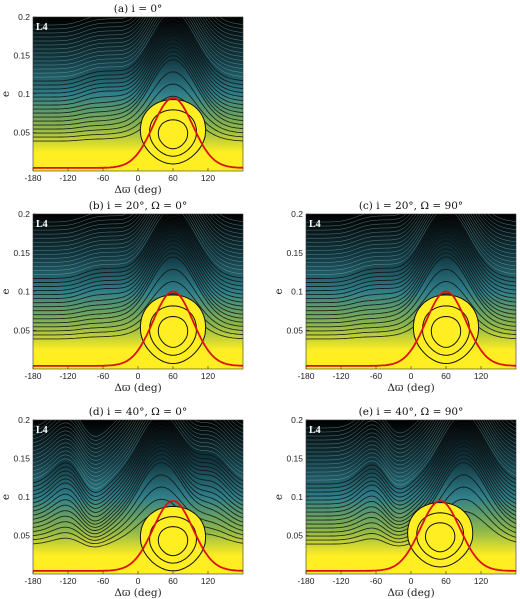 This screenshot has width=520, height=599. Describe the element at coordinates (138, 9) in the screenshot. I see `panel-title: (a) i = 0°` at that location.